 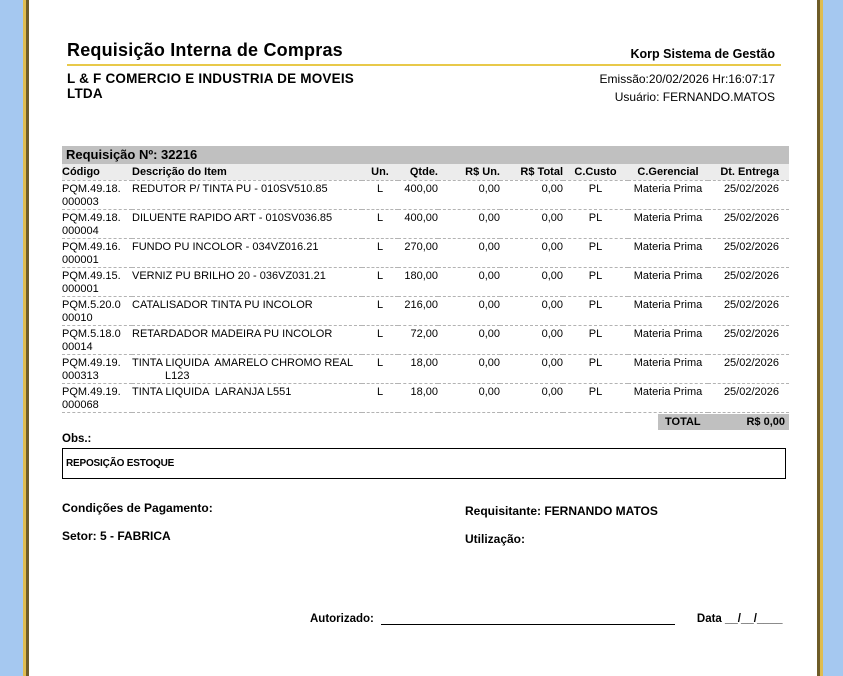 I want to click on cell-desc-lines: FUNDO PU INCOLOR - 034VZ016.21, so click(x=225, y=246).